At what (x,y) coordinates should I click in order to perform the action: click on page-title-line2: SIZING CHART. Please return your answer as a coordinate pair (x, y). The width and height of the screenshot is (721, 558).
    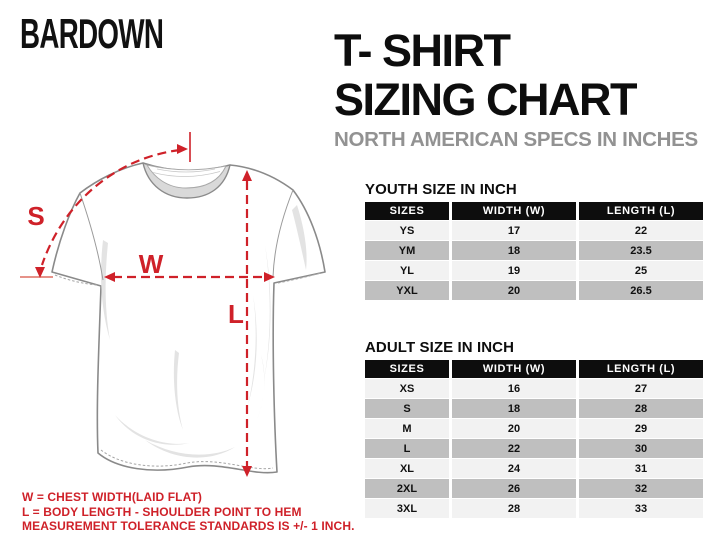
    Looking at the image, I should click on (486, 99).